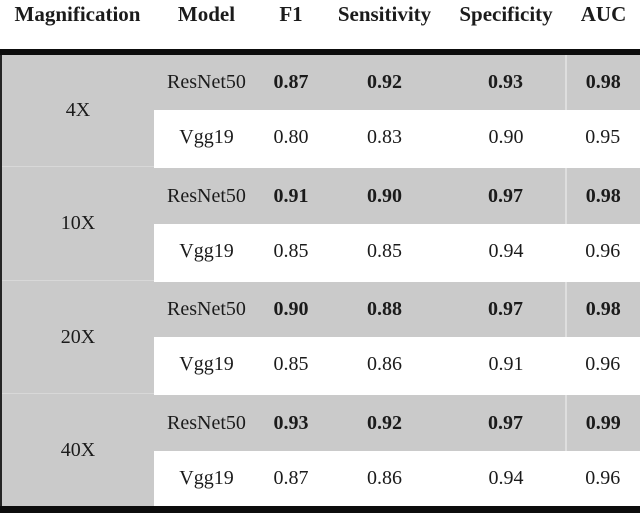 Image resolution: width=640 pixels, height=513 pixels. What do you see at coordinates (206, 27) in the screenshot?
I see `col-header-model: Model` at bounding box center [206, 27].